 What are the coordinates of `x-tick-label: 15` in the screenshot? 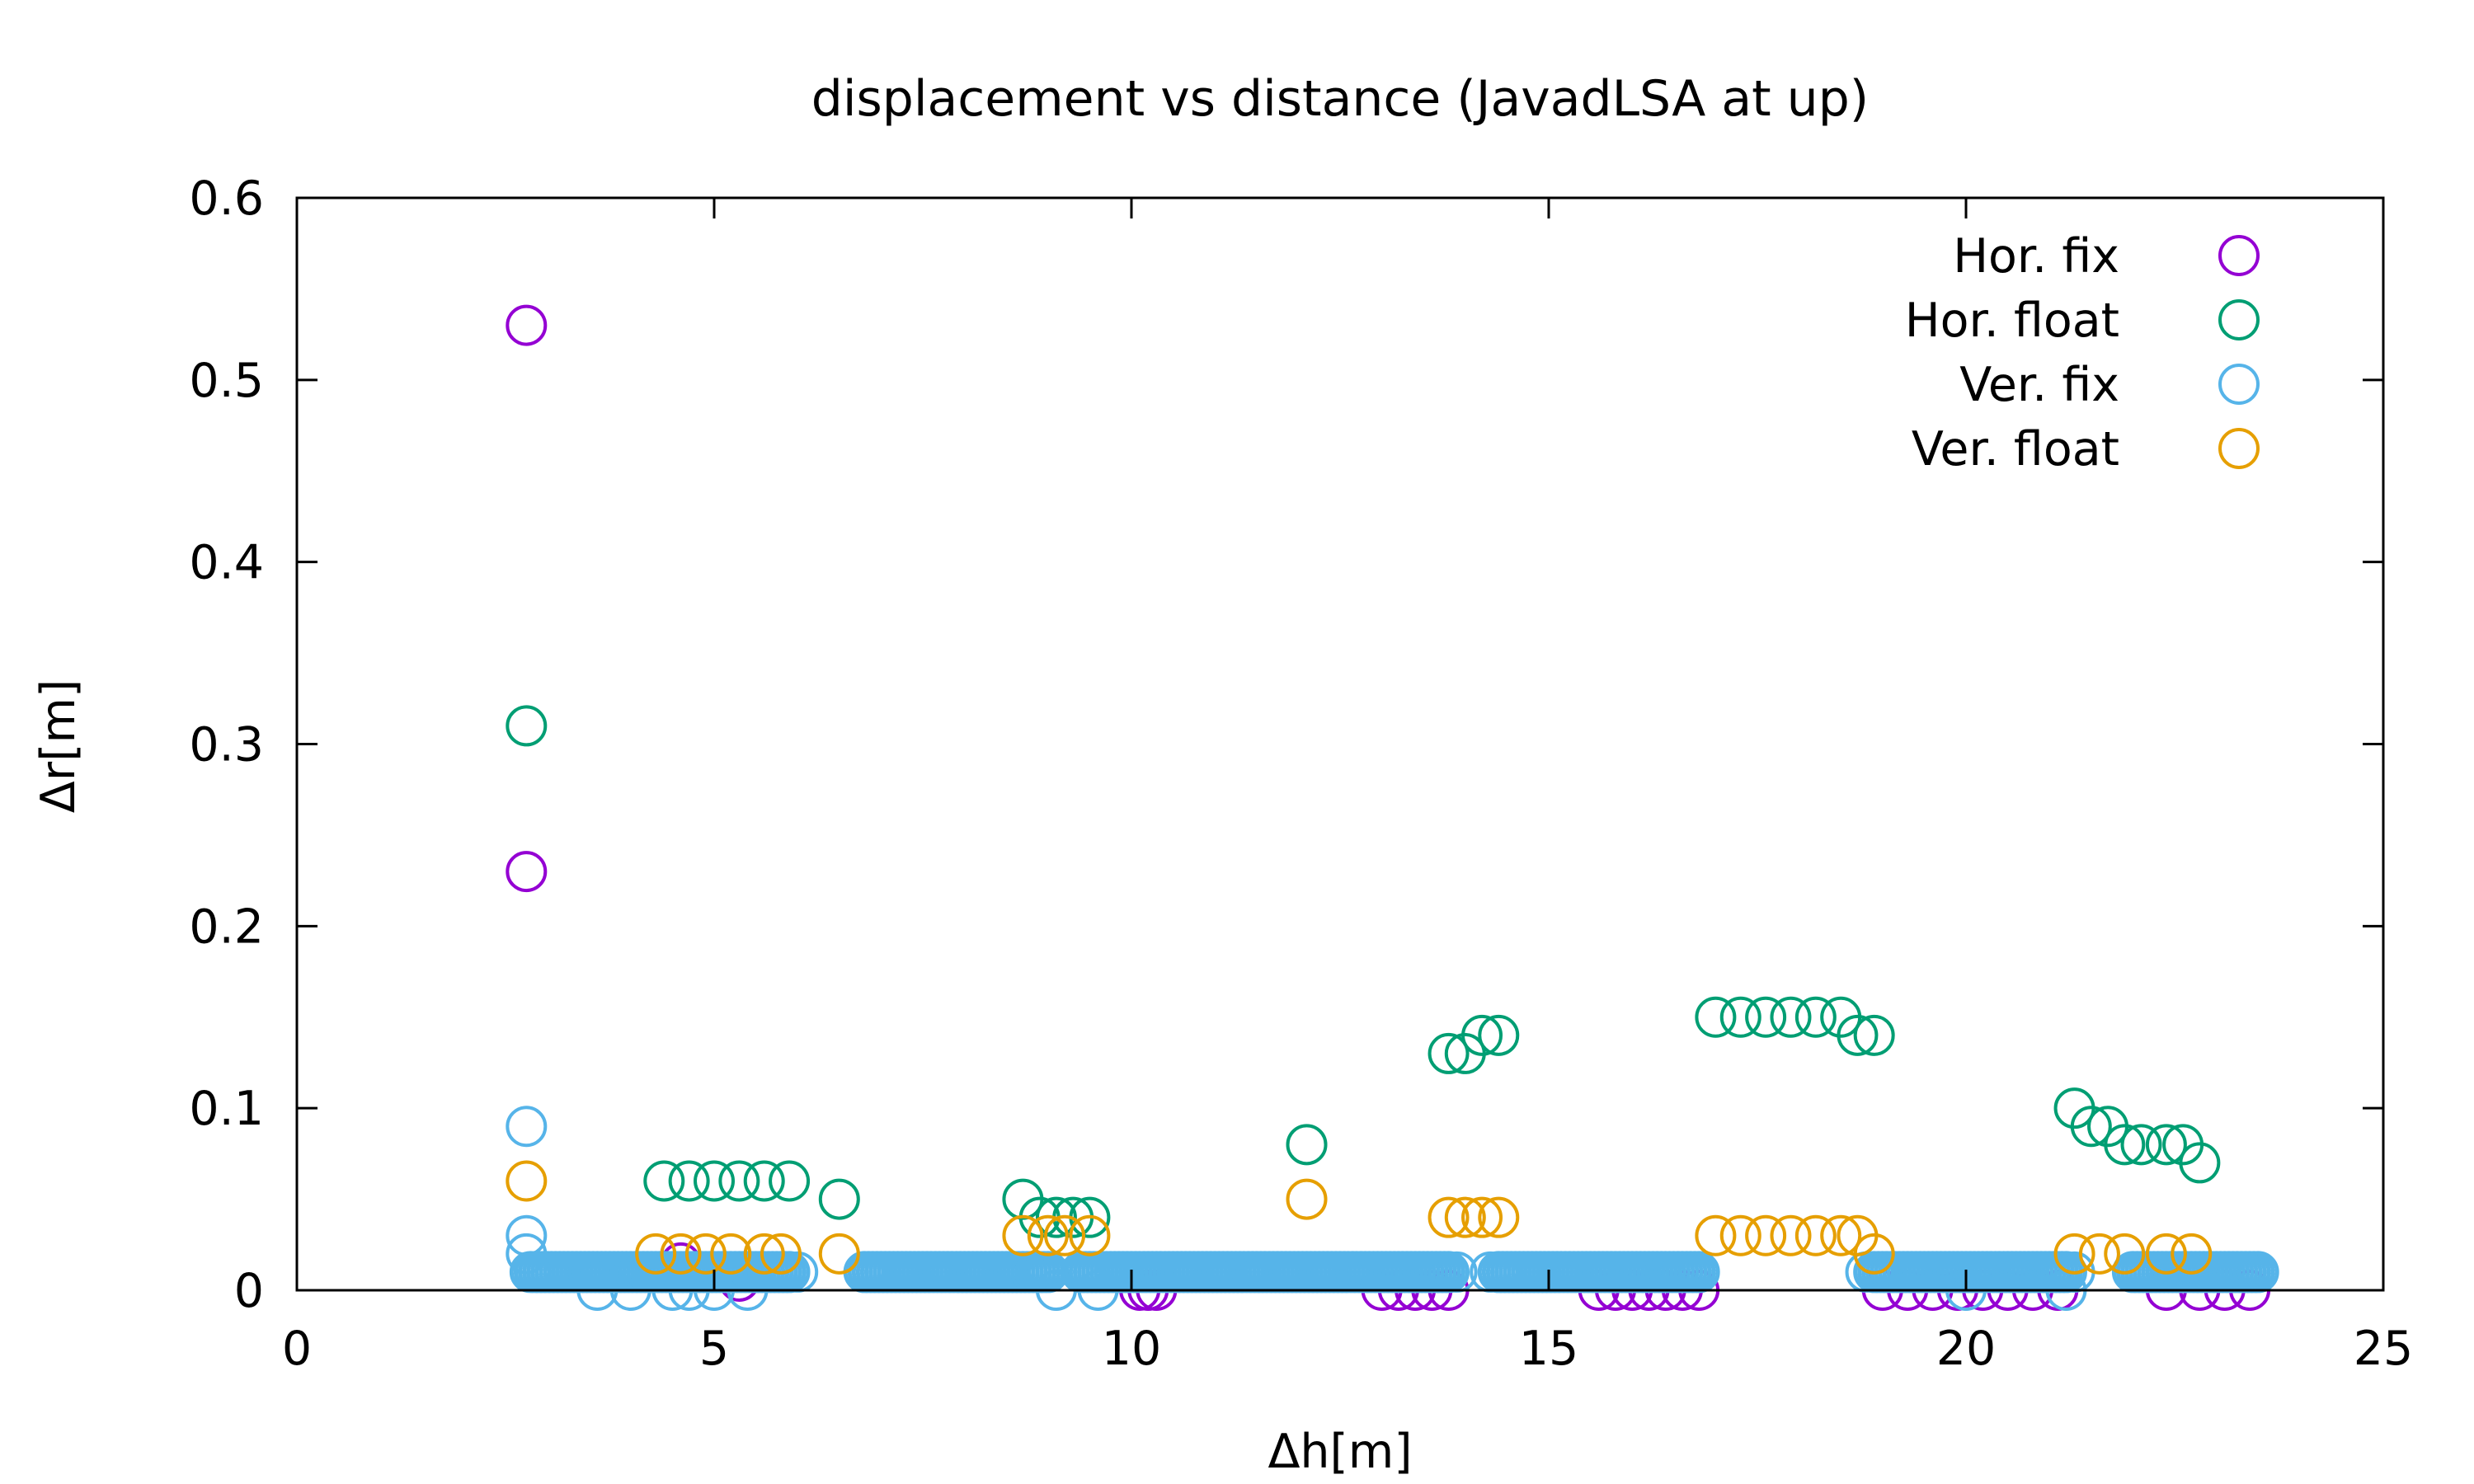 It's located at (1549, 1349).